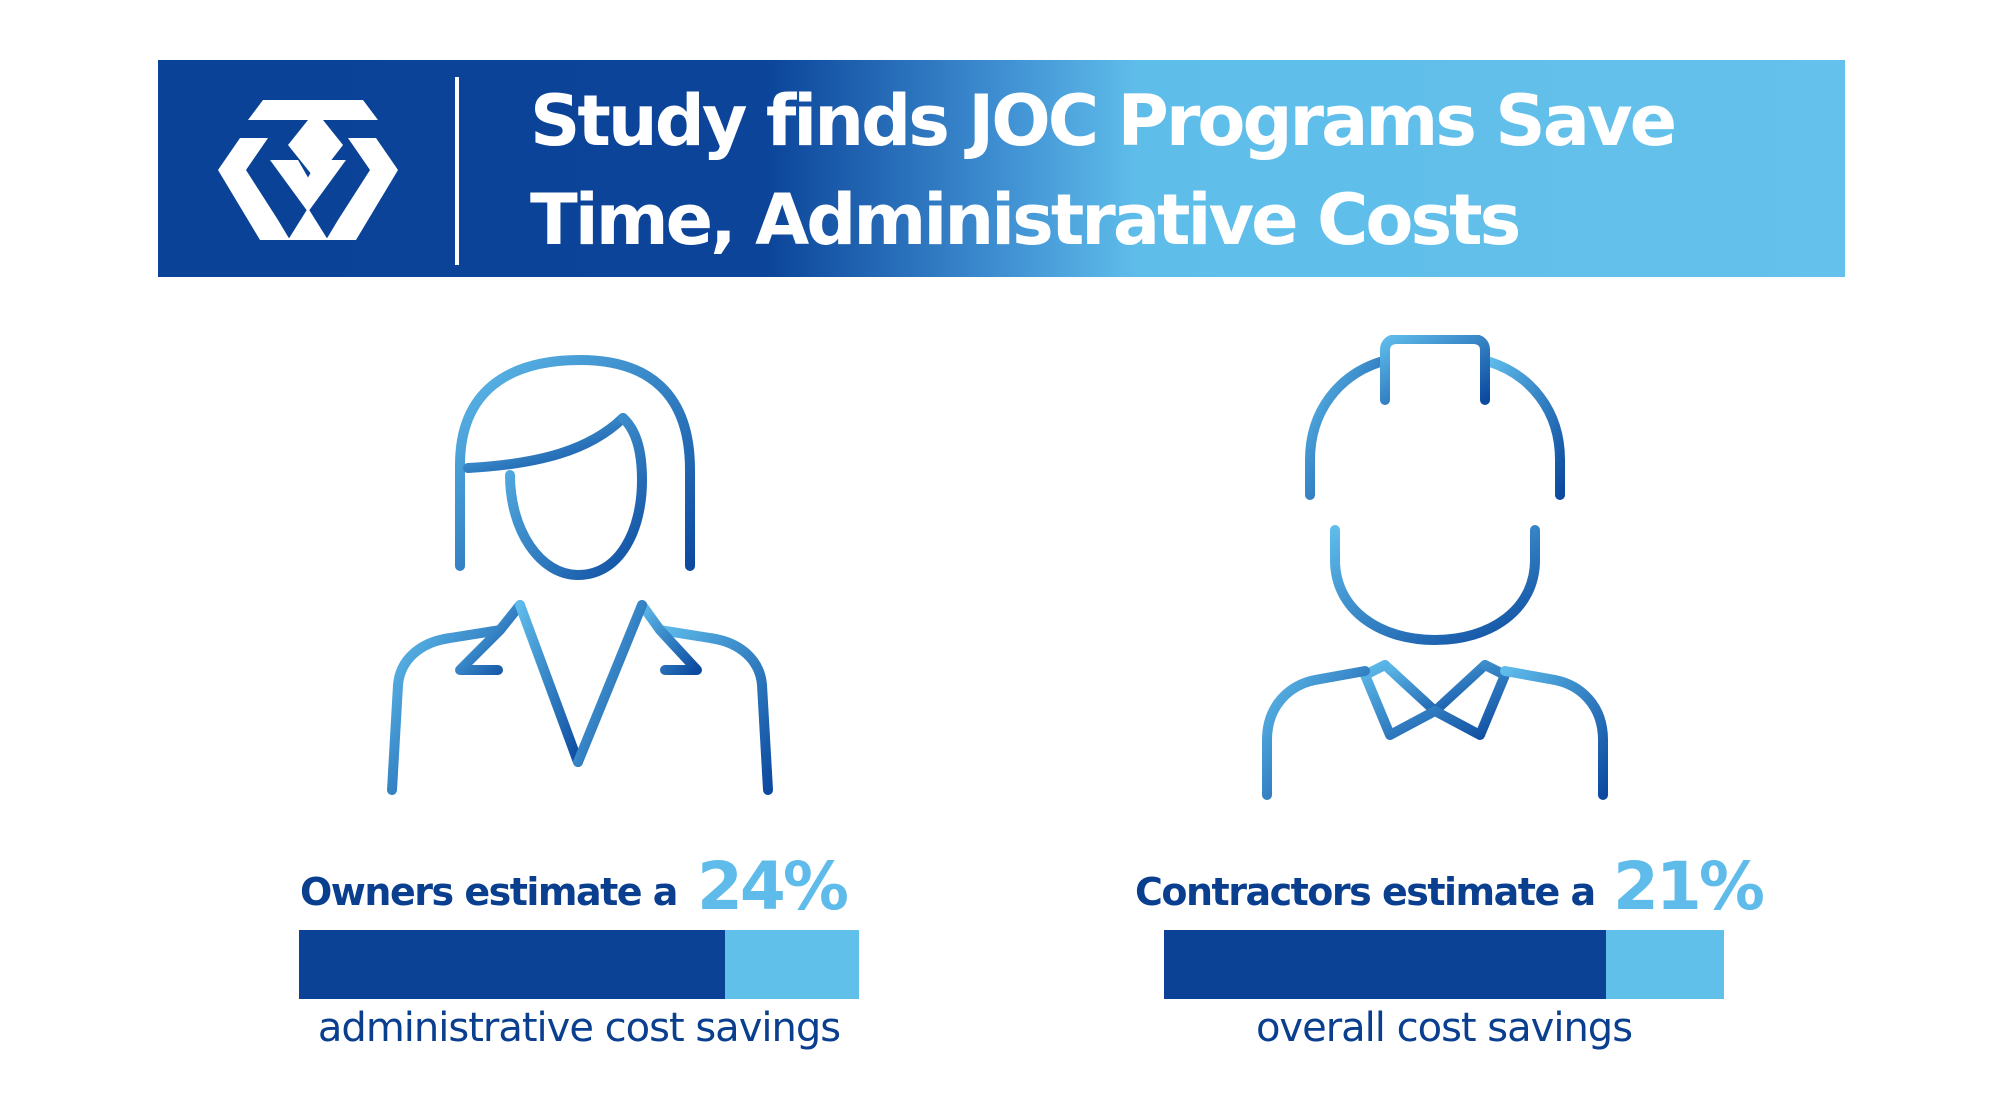 The image size is (1990, 1100). I want to click on contractors-savings-bar, so click(1444, 964).